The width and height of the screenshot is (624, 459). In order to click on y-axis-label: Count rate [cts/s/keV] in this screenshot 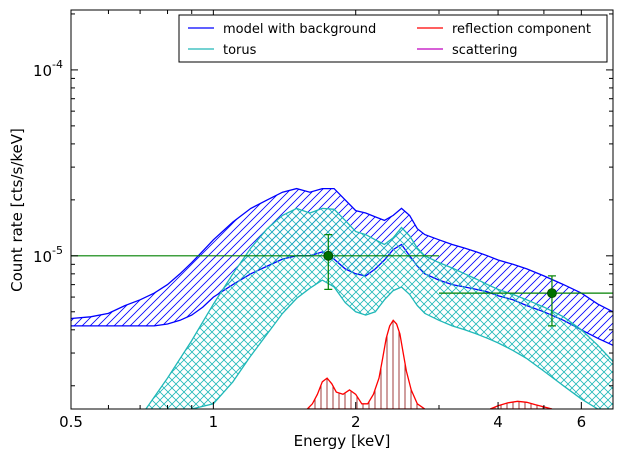, I will do `click(17, 210)`.